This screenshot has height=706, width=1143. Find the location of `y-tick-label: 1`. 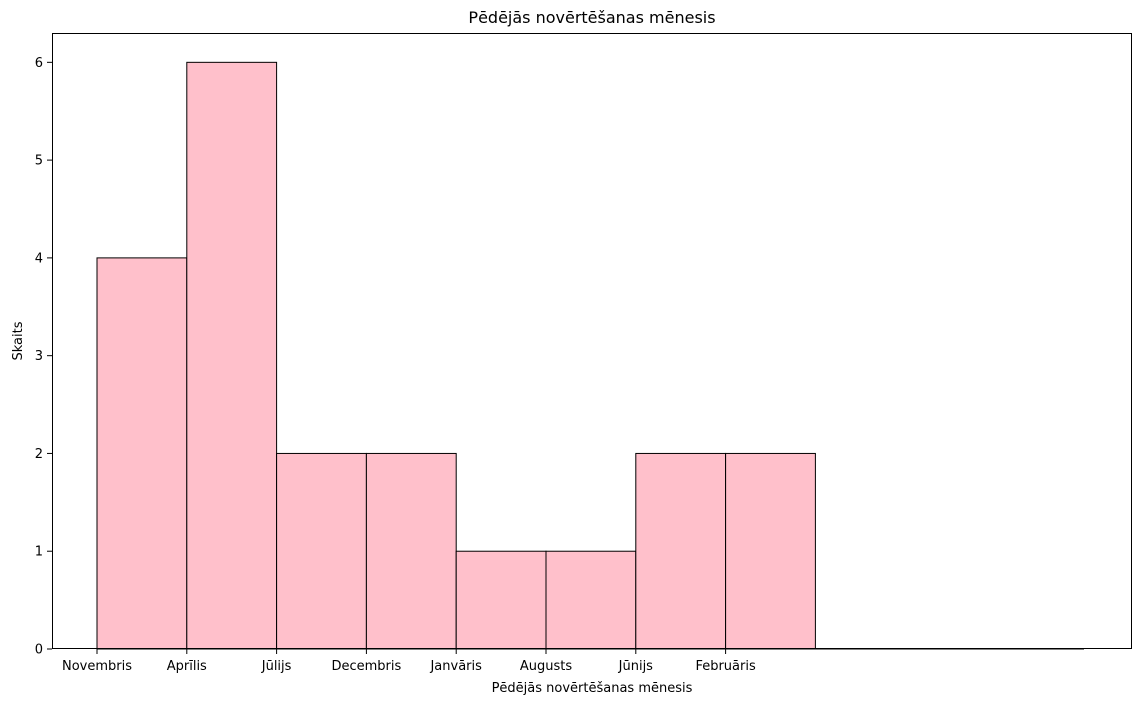

y-tick-label: 1 is located at coordinates (39, 552).